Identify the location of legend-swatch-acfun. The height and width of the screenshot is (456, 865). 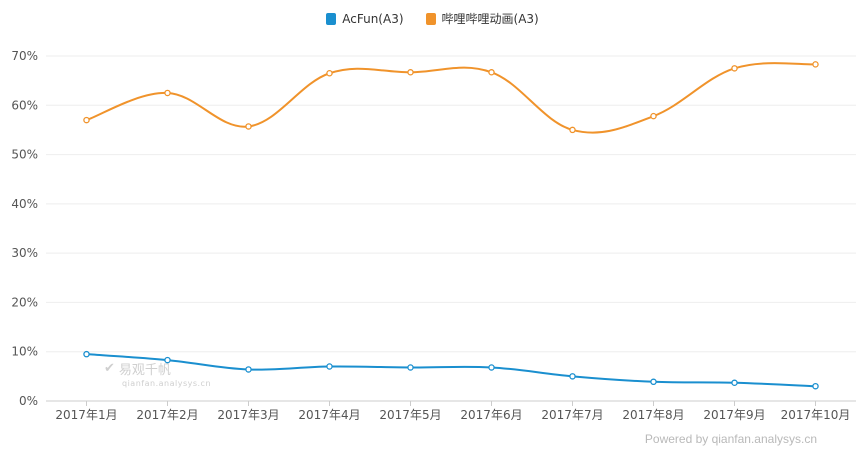
(331, 18).